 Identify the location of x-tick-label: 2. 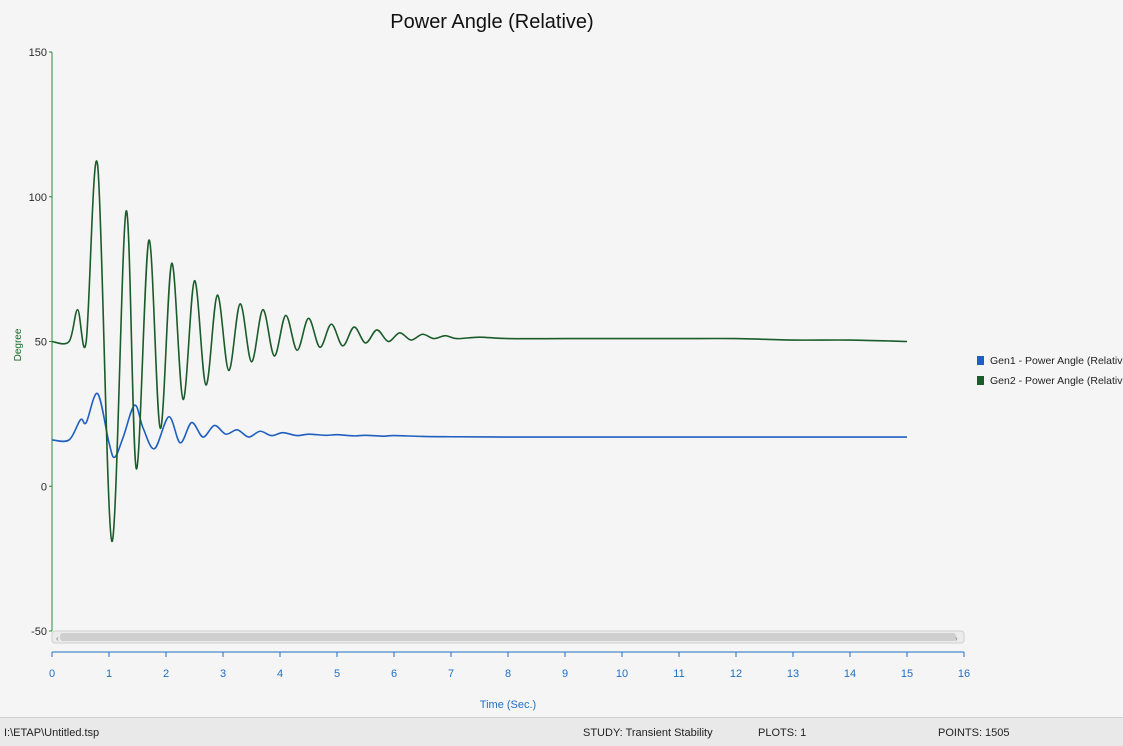
(166, 674).